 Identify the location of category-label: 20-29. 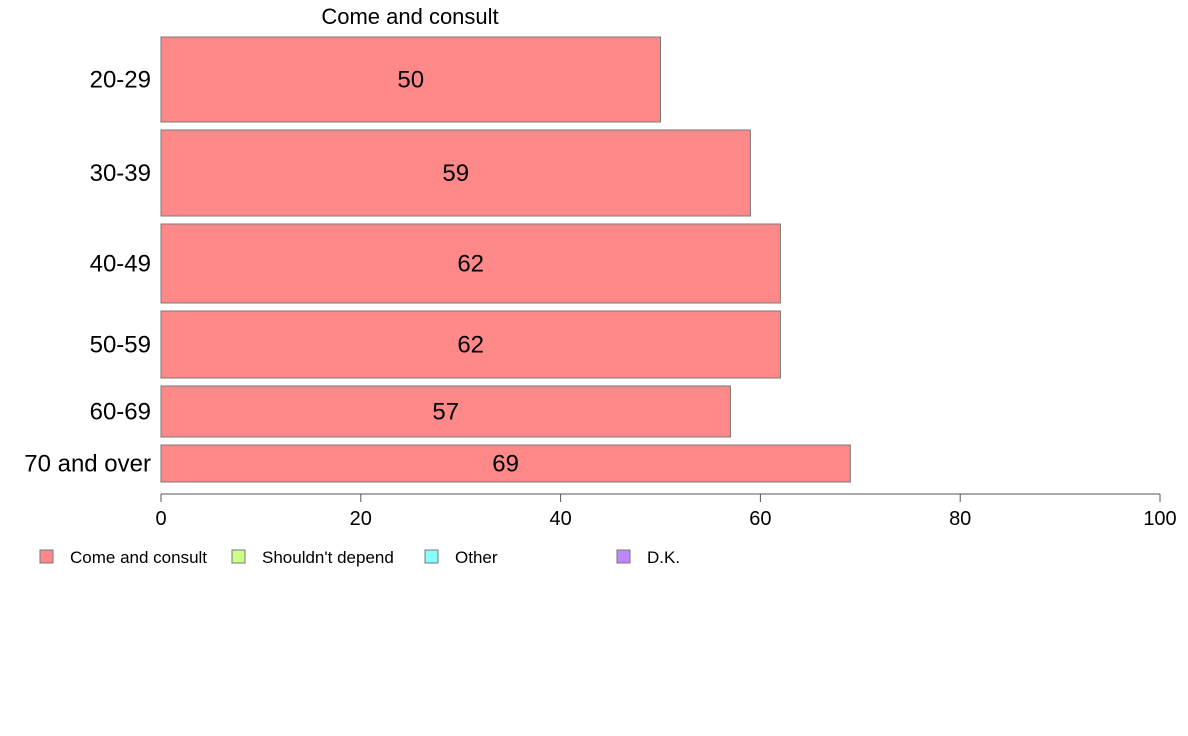
(120, 80).